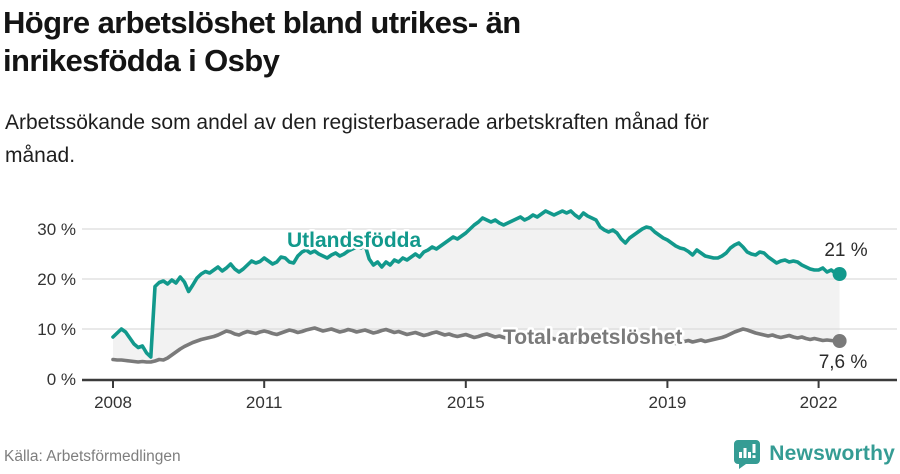 This screenshot has width=900, height=474. I want to click on x-tick-label: 2008, so click(113, 402).